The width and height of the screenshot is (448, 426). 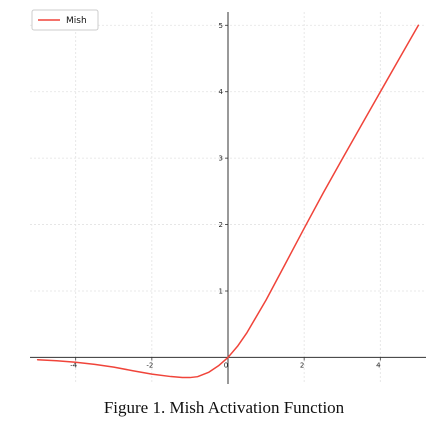 What do you see at coordinates (149, 365) in the screenshot?
I see `x-tick-label: -2` at bounding box center [149, 365].